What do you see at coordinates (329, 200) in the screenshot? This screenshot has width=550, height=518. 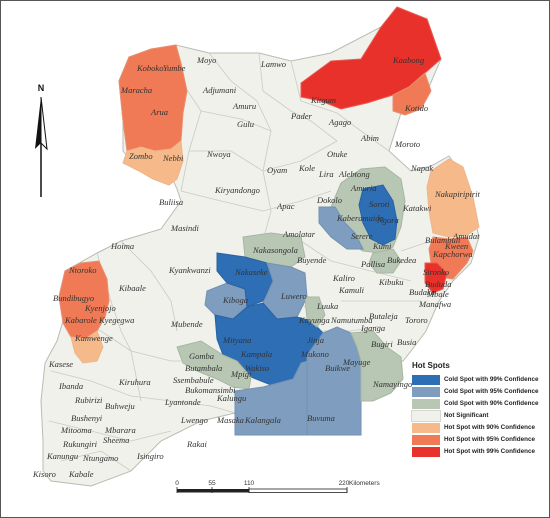 I see `district-label: Dokolo` at bounding box center [329, 200].